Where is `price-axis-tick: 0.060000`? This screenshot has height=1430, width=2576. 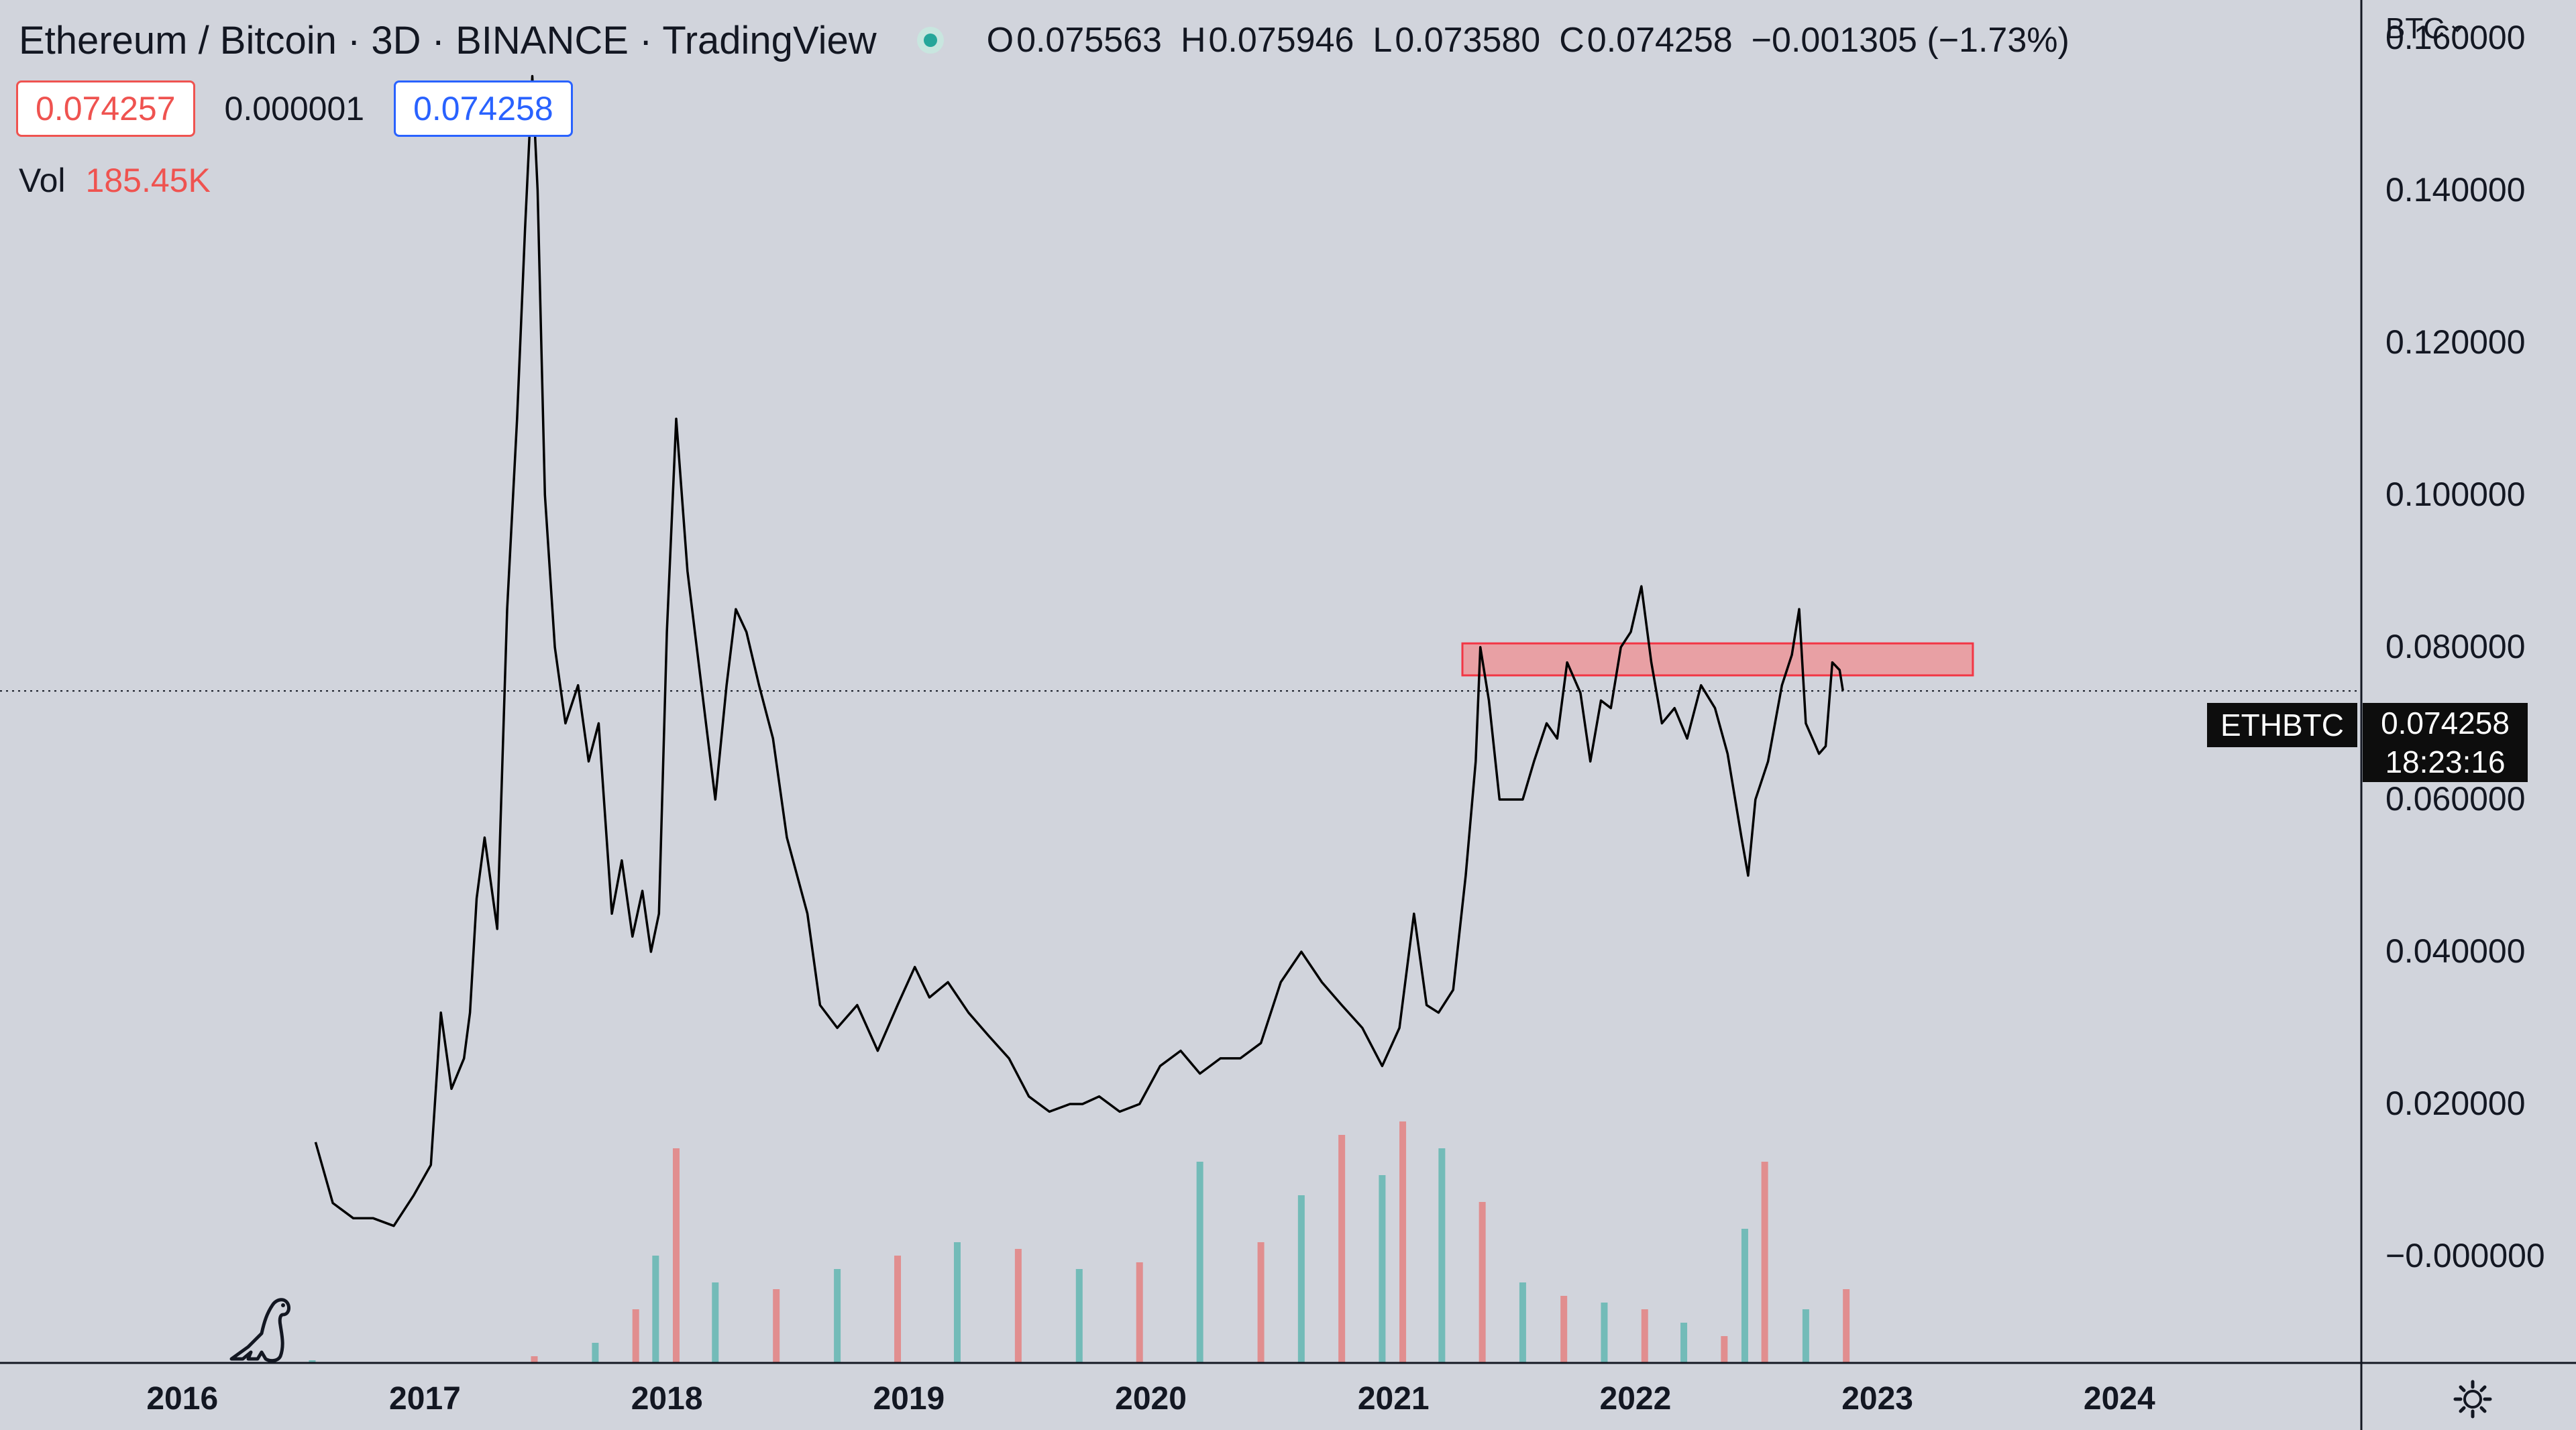
price-axis-tick: 0.060000 is located at coordinates (2455, 798).